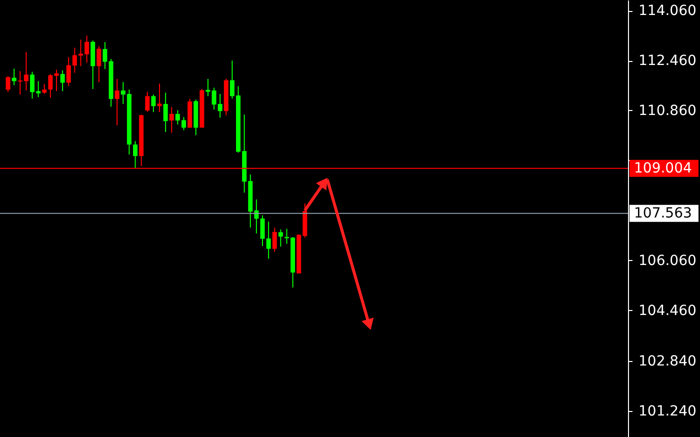 Image resolution: width=700 pixels, height=437 pixels. What do you see at coordinates (667, 61) in the screenshot?
I see `y-tick-label: 112.460` at bounding box center [667, 61].